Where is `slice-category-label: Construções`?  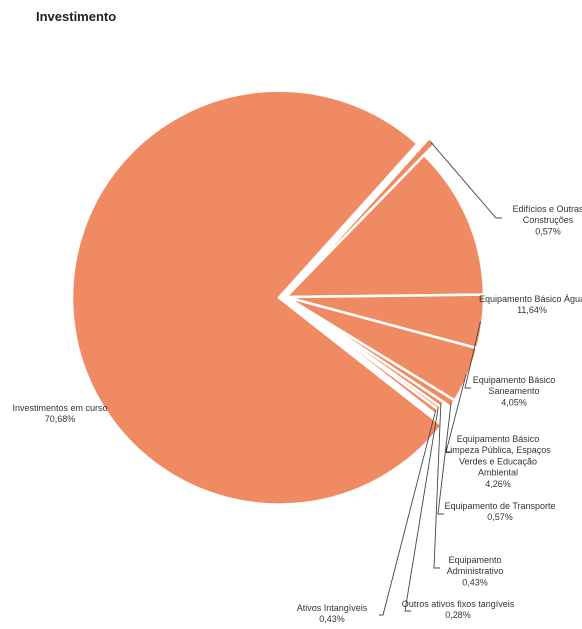 slice-category-label: Construções is located at coordinates (548, 220).